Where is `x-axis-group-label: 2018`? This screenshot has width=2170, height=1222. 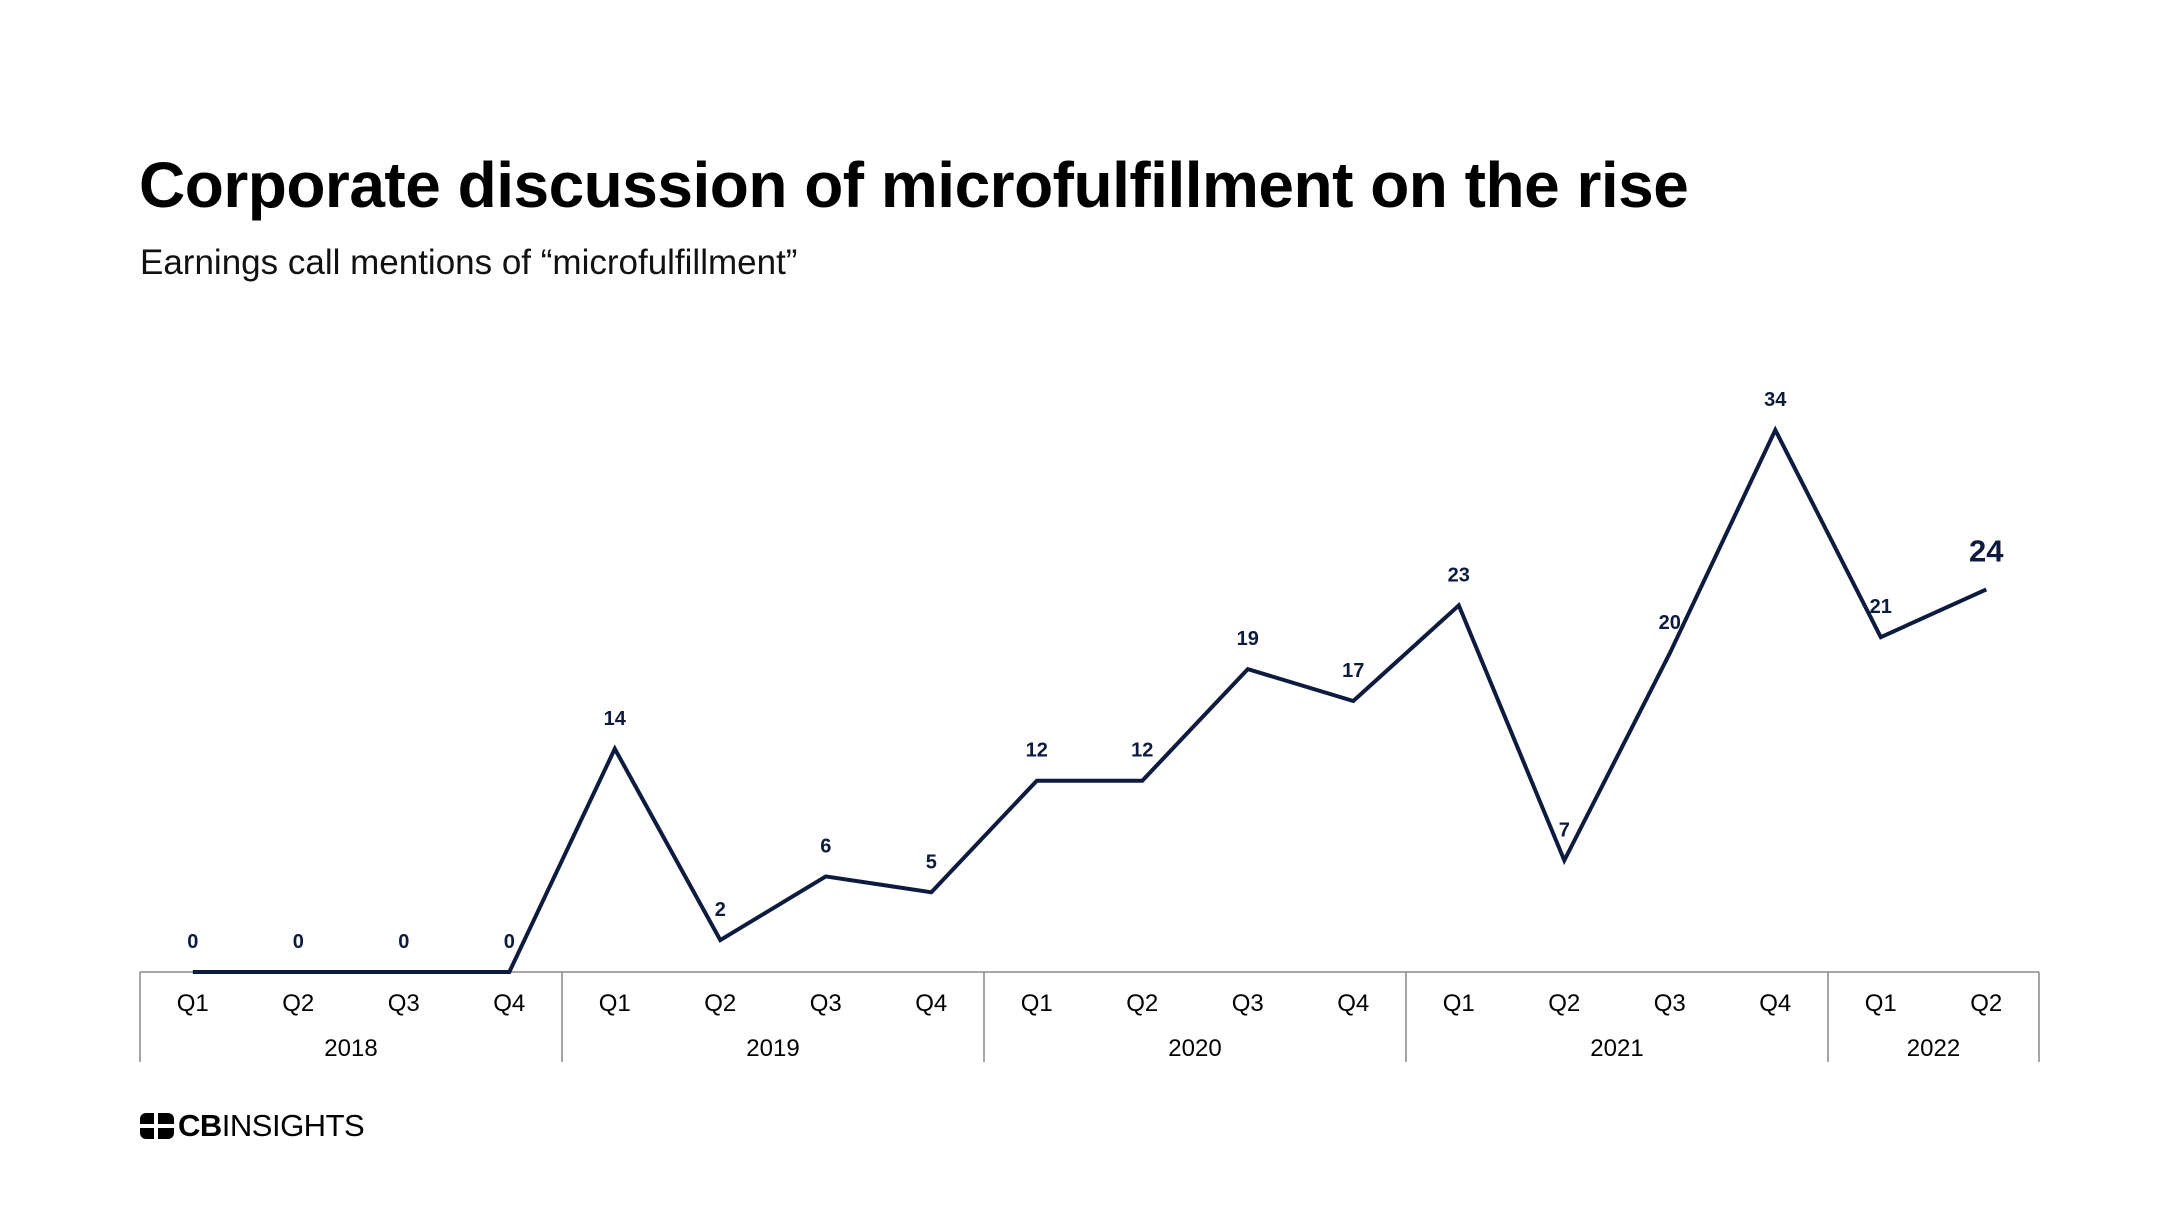
x-axis-group-label: 2018 is located at coordinates (350, 1048).